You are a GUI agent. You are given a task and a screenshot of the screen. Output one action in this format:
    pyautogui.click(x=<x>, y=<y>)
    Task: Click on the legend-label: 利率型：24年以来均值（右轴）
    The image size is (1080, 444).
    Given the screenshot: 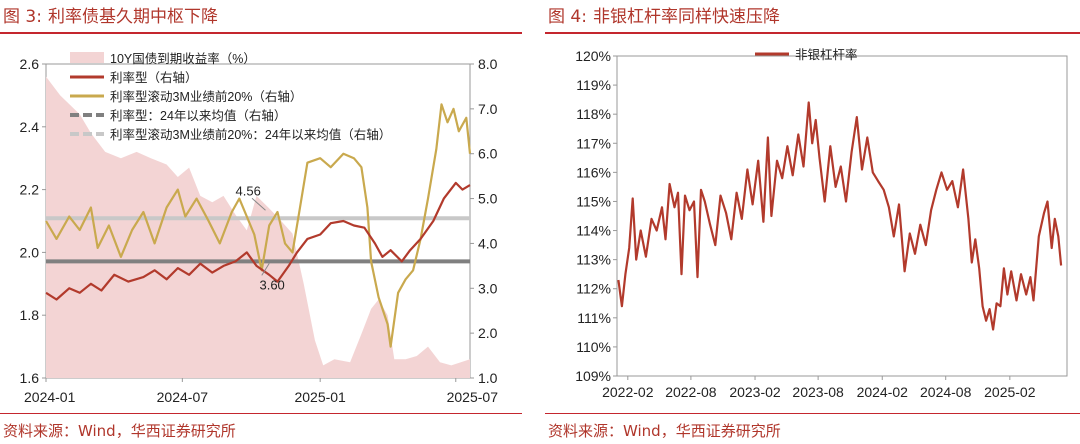 What is the action you would take?
    pyautogui.click(x=198, y=115)
    